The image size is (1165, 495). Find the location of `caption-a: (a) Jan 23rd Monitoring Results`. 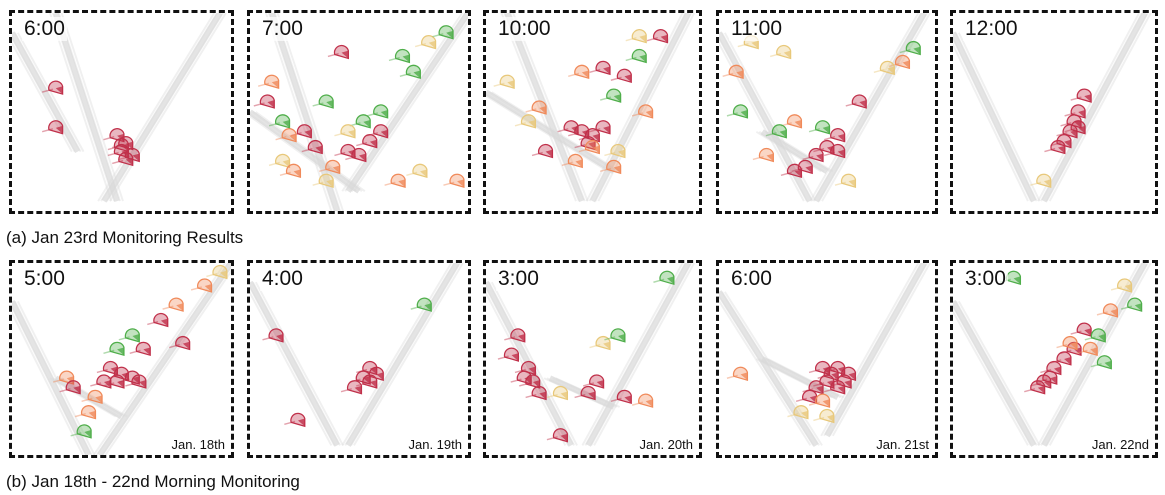

caption-a: (a) Jan 23rd Monitoring Results is located at coordinates (125, 237).